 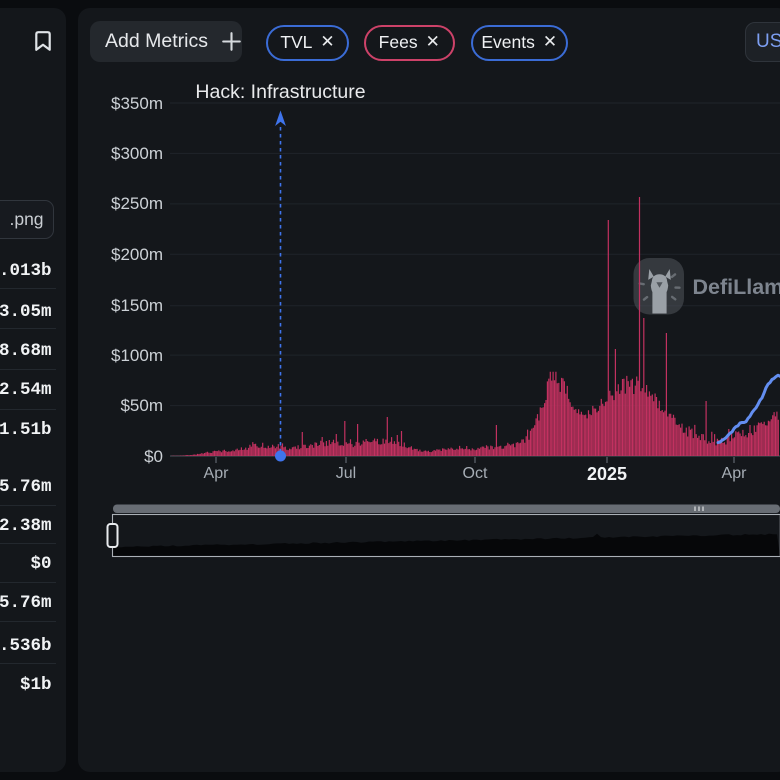 What do you see at coordinates (736, 287) in the screenshot?
I see `svg-text: DefiLlama` at bounding box center [736, 287].